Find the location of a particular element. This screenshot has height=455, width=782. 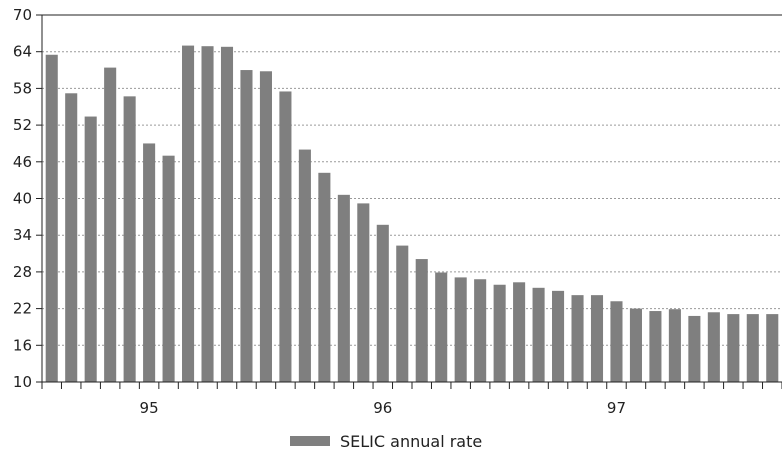

y-tick-label-34: 34 is located at coordinates (22, 235).